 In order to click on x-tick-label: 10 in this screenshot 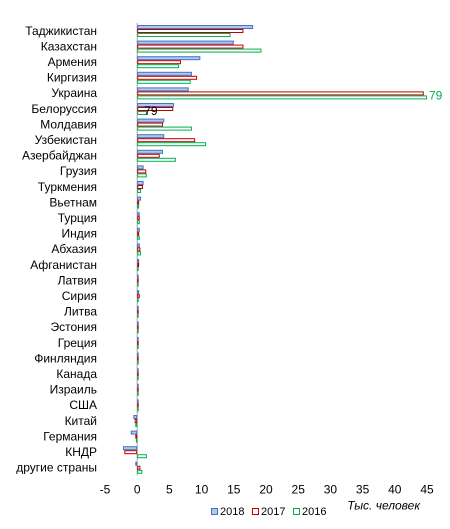, I will do `click(202, 489)`.